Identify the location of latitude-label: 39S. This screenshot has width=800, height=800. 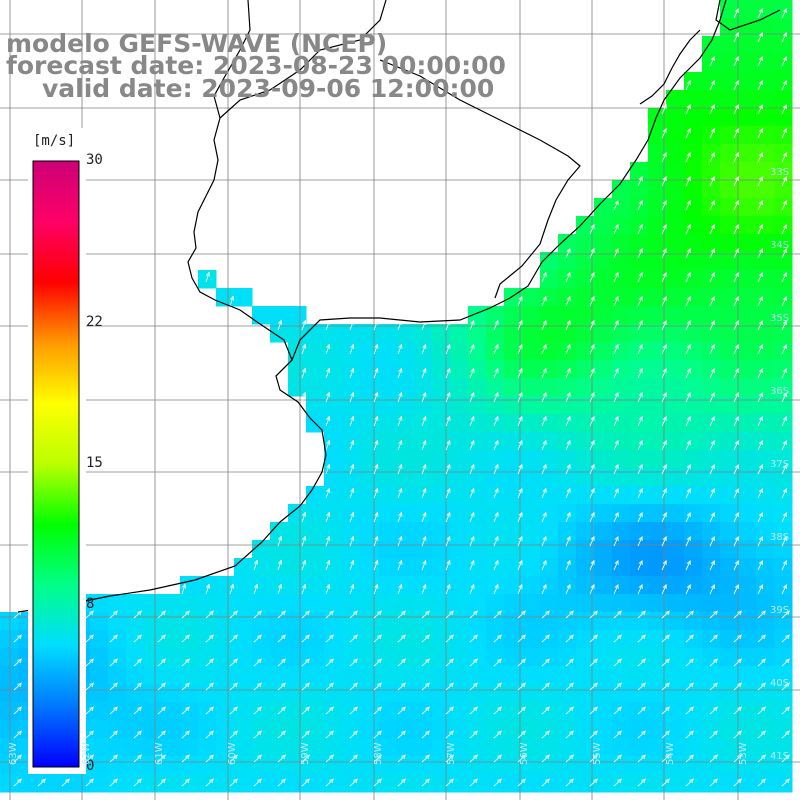
(780, 610).